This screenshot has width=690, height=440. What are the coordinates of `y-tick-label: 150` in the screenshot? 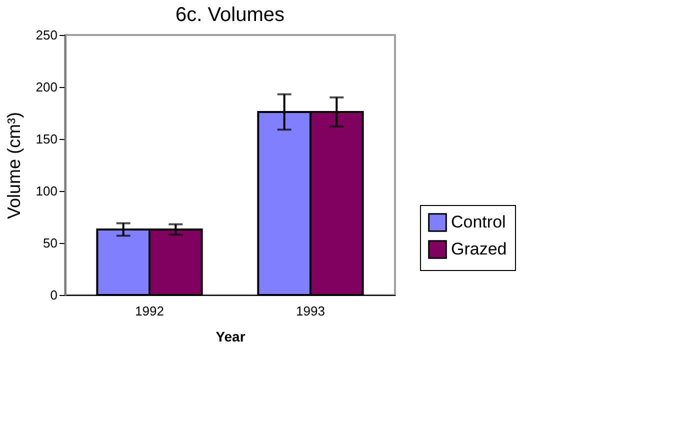 It's located at (47, 139).